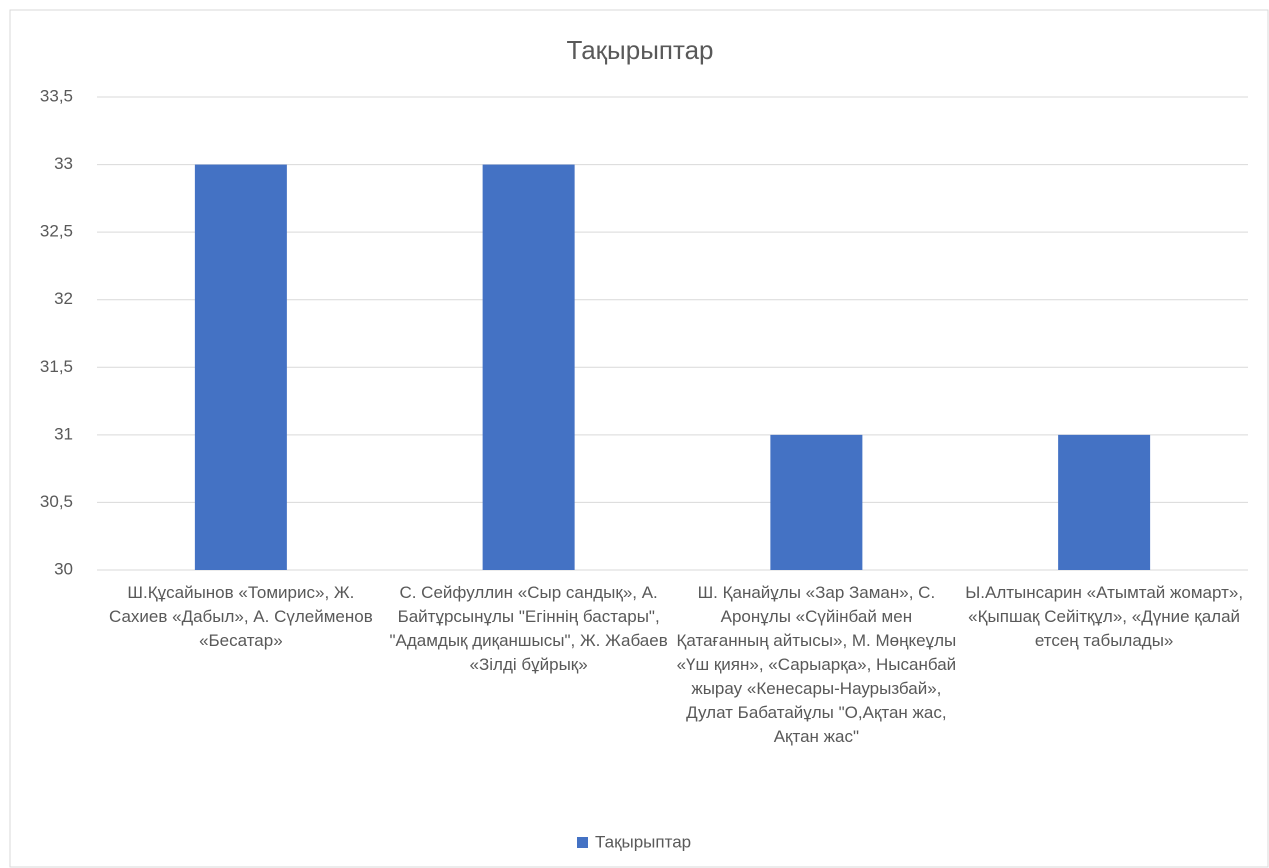 This screenshot has height=868, width=1269. I want to click on y-tick-label: 33, so click(63, 163).